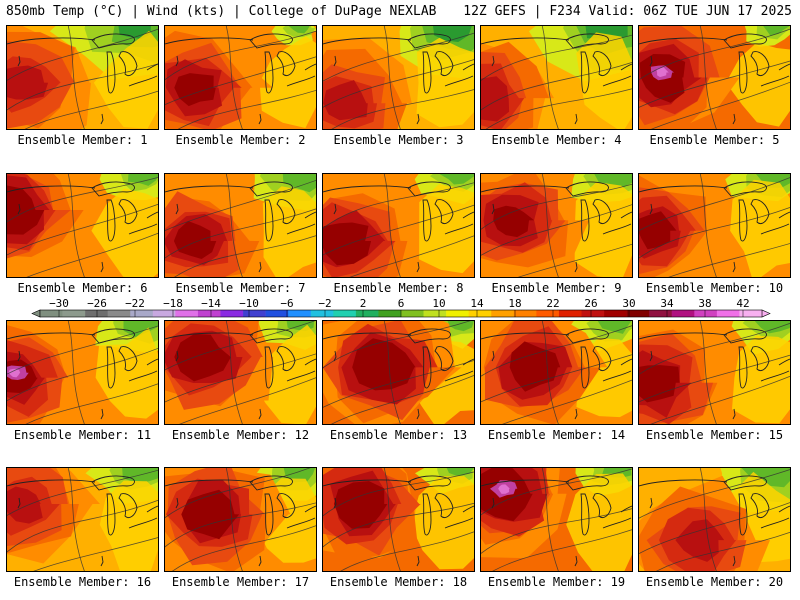 This screenshot has height=600, width=800. What do you see at coordinates (363, 303) in the screenshot?
I see `colorbar-tick-label: 2` at bounding box center [363, 303].